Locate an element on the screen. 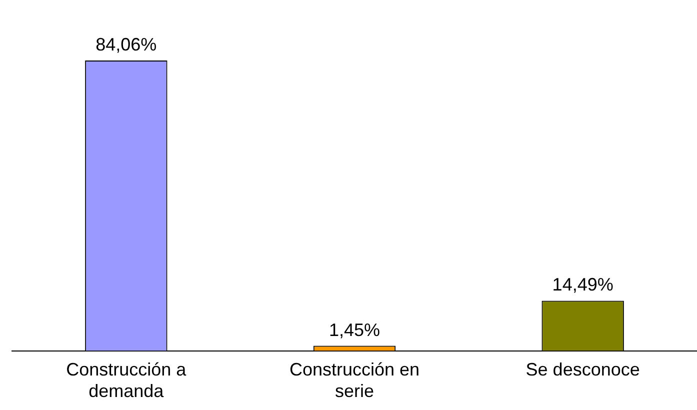 The width and height of the screenshot is (697, 410). x-tick-label: Se desconoce is located at coordinates (583, 370).